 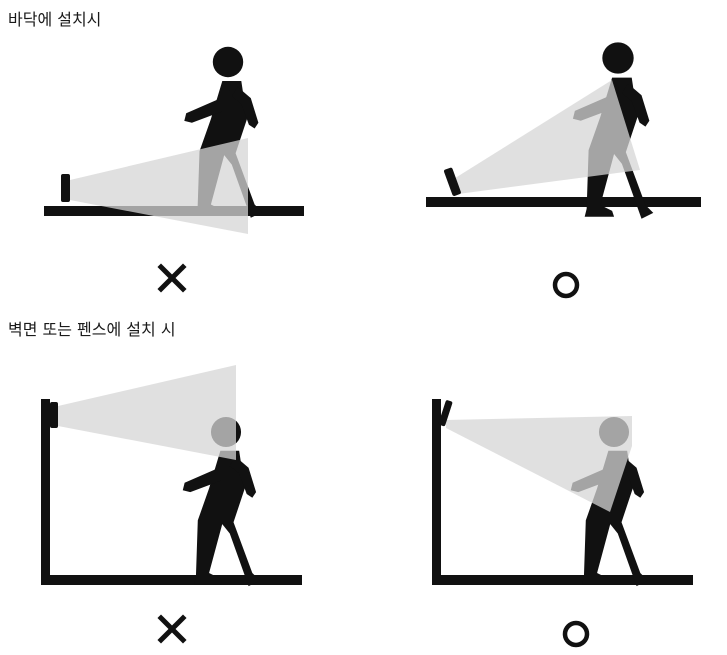 I want to click on panel-floor-wrong, so click(x=174, y=140).